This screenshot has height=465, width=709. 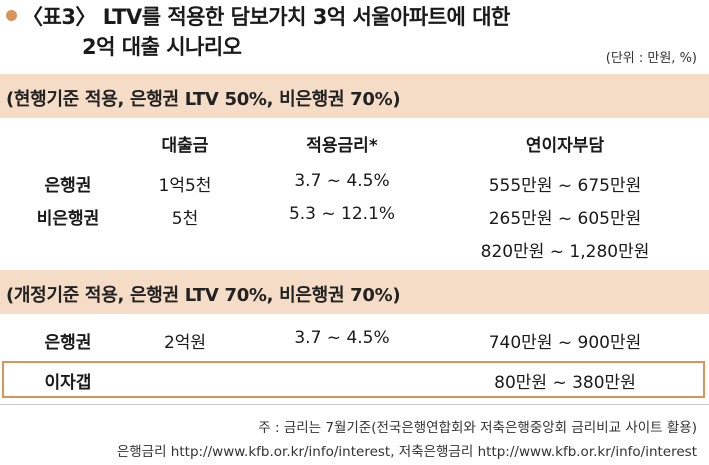 What do you see at coordinates (203, 295) in the screenshot?
I see `section-revised-title: (개정기준 적용, 은행권 LTV 70%, 비은행권 70%)` at bounding box center [203, 295].